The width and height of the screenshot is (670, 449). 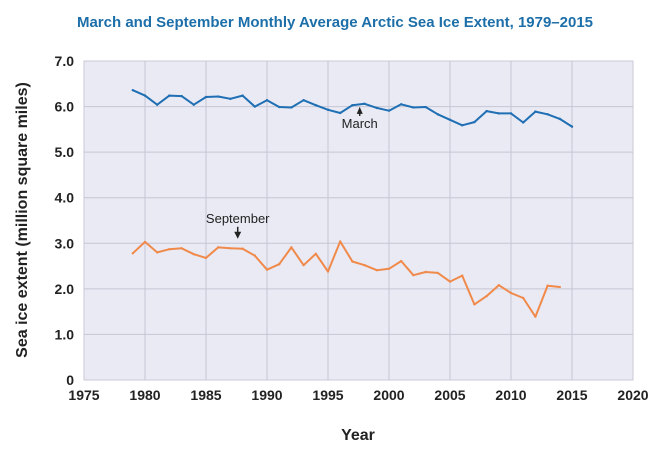 What do you see at coordinates (65, 107) in the screenshot?
I see `y-tick-label: 6.0` at bounding box center [65, 107].